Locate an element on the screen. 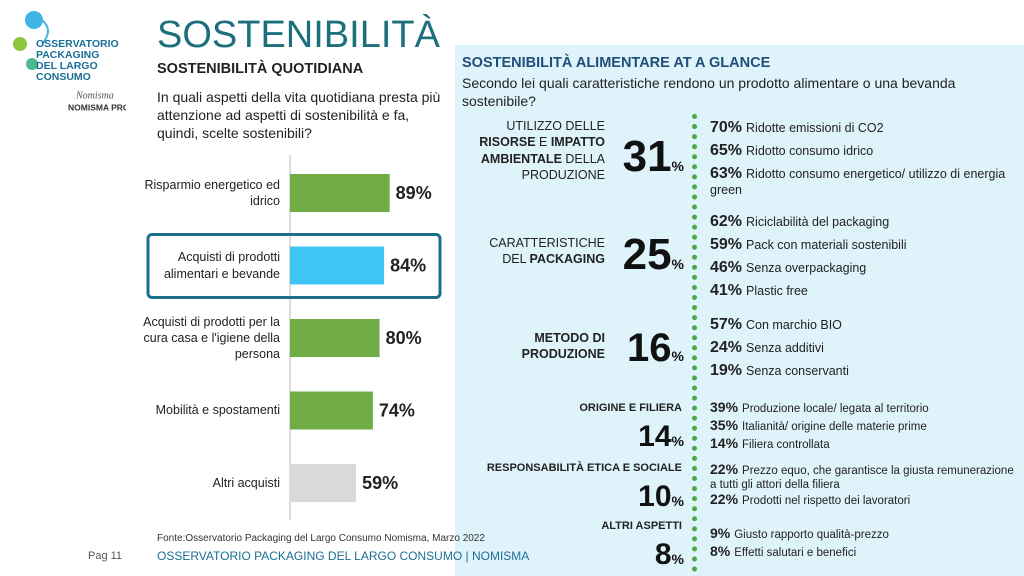 The image size is (1024, 576). group-label: RESPONSABILITÀ ETICA E SOCIALE is located at coordinates (576, 468).